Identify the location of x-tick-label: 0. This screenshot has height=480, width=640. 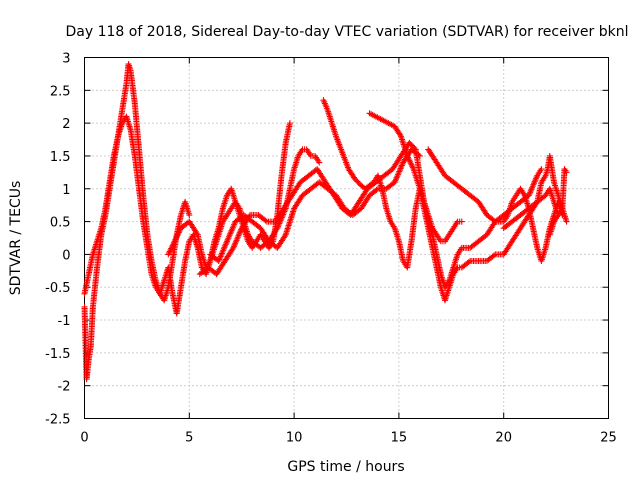
(84, 438).